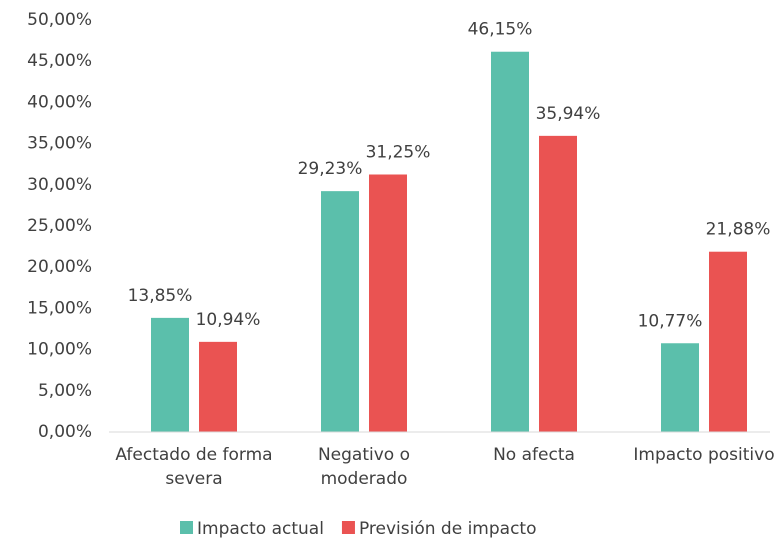 This screenshot has width=774, height=544. I want to click on x-tick-label: Impacto positivo, so click(703, 455).